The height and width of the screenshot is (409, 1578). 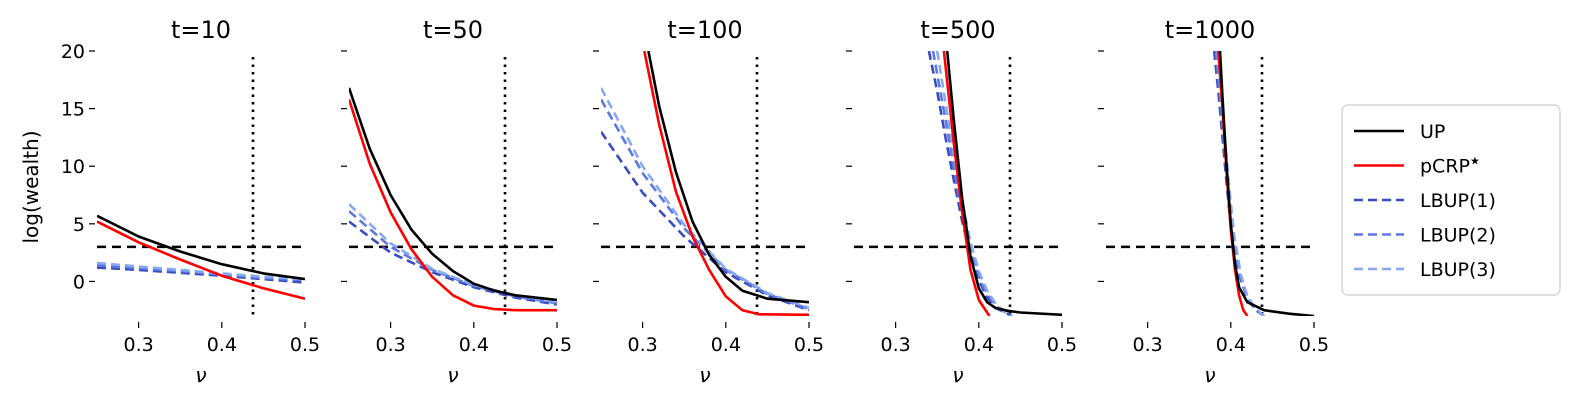 I want to click on panel-3: t=500 0.3 0.4 0.5 ν, so click(x=961, y=201).